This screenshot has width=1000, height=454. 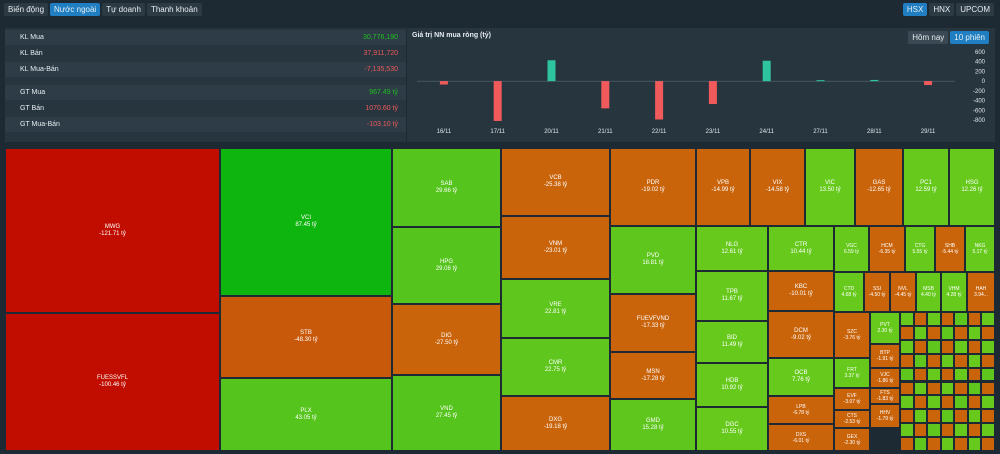 I want to click on heatmap-tile-pc1: PC1 12.59 tỷ, so click(x=926, y=187).